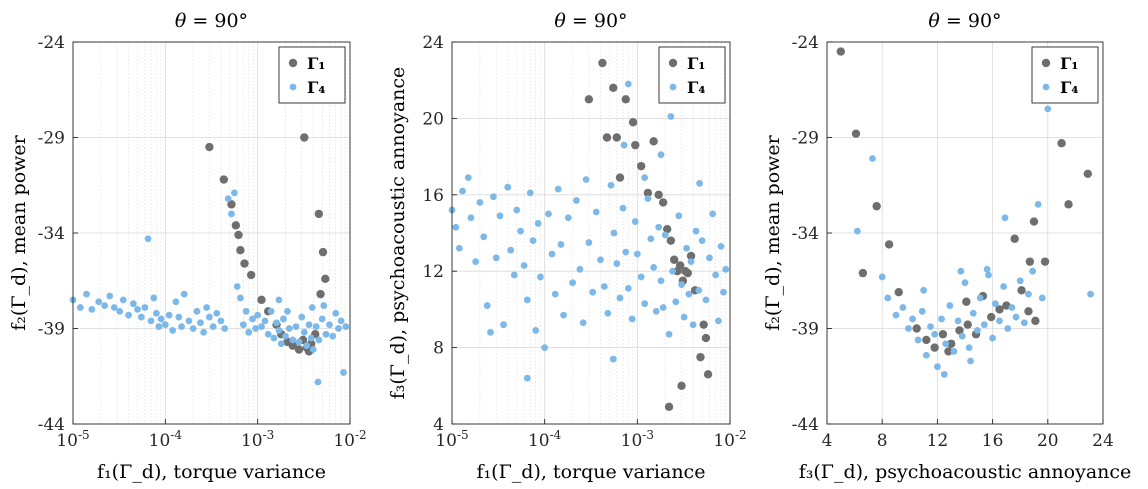  I want to click on y-tick-label: -39, so click(805, 330).